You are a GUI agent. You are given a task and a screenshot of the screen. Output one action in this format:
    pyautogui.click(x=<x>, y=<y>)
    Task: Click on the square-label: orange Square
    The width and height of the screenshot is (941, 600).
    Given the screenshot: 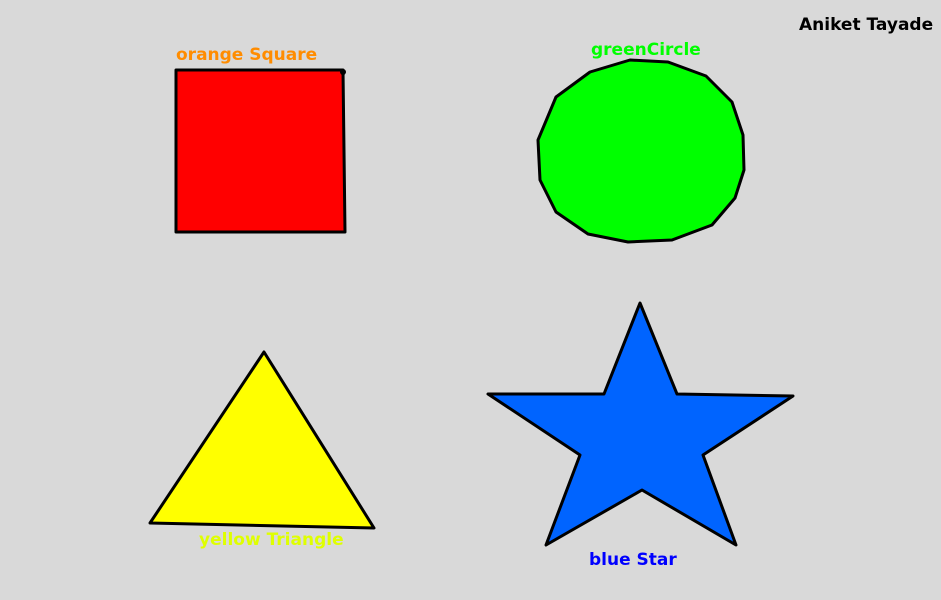 What is the action you would take?
    pyautogui.click(x=247, y=55)
    